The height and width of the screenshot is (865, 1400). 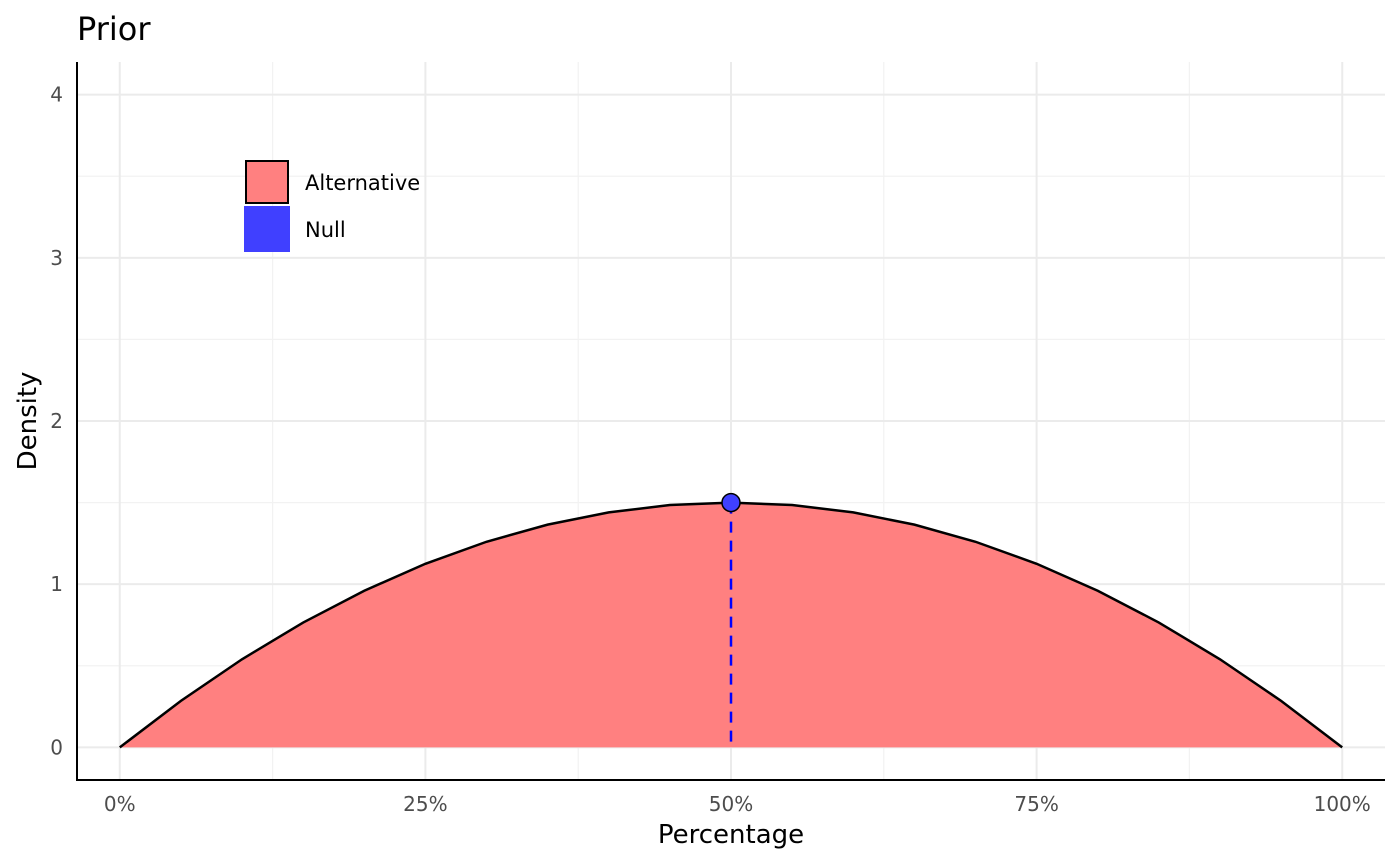 I want to click on x-tick-label: 25%, so click(x=425, y=804).